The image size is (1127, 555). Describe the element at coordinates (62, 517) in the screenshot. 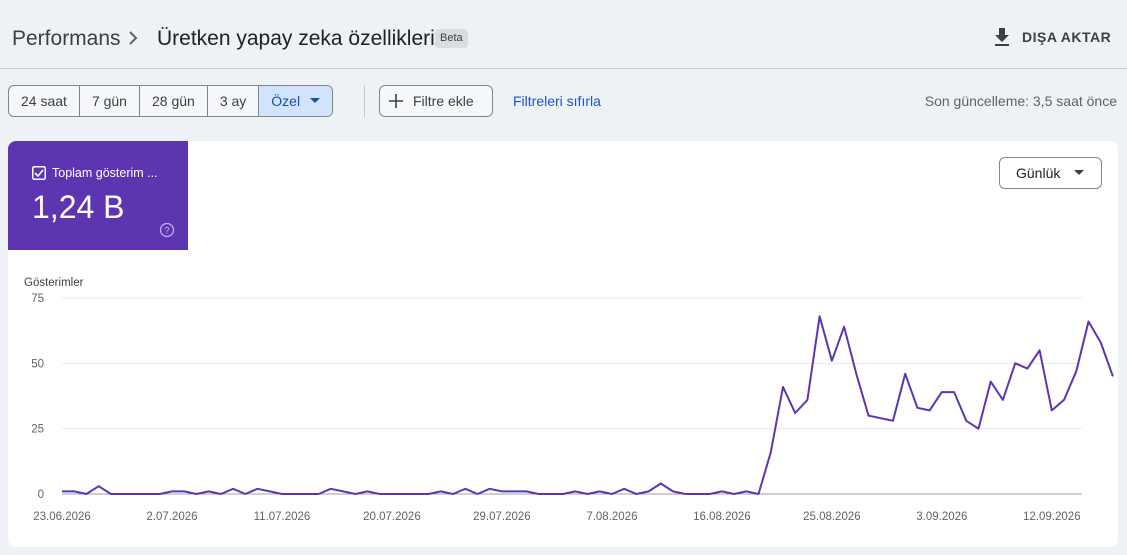

I see `x-tick-label: 23.06.2026` at that location.